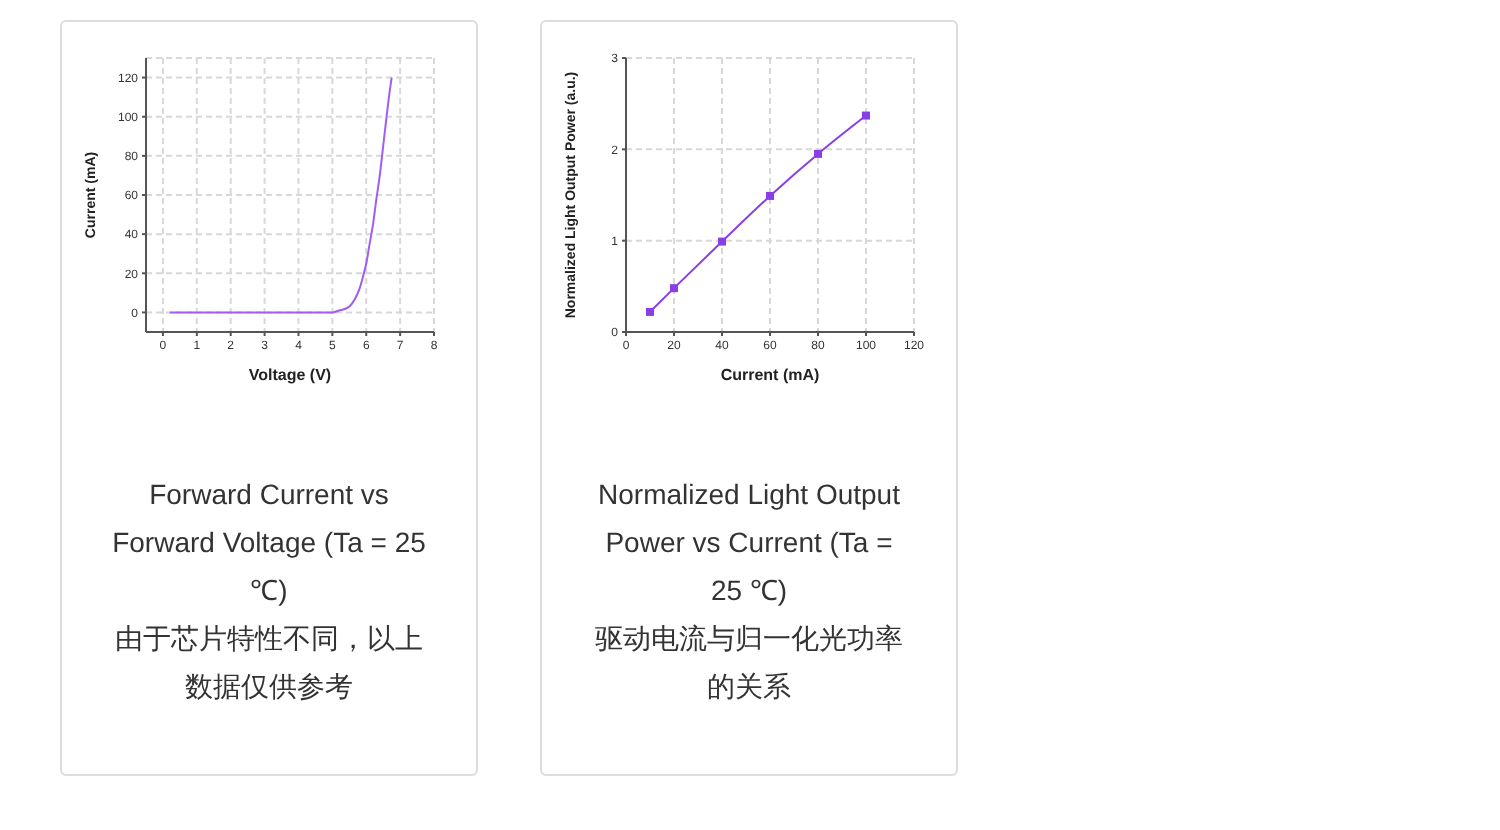  I want to click on line-series, so click(280, 195).